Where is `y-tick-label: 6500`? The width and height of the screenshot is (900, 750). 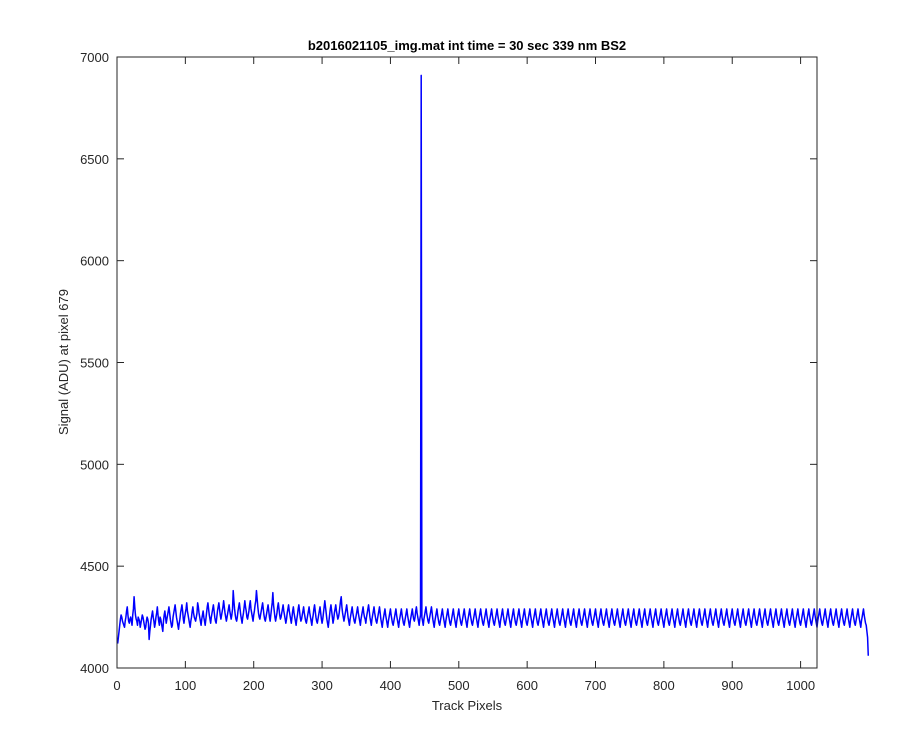 y-tick-label: 6500 is located at coordinates (94, 159).